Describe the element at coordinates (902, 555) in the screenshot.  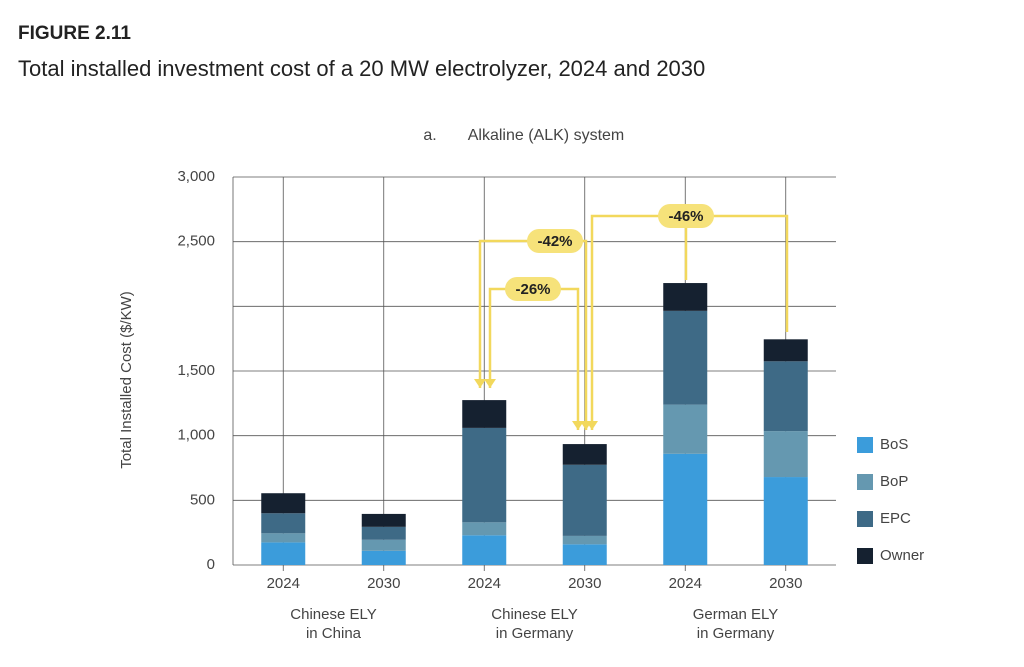
I see `legend-label: Owner` at that location.